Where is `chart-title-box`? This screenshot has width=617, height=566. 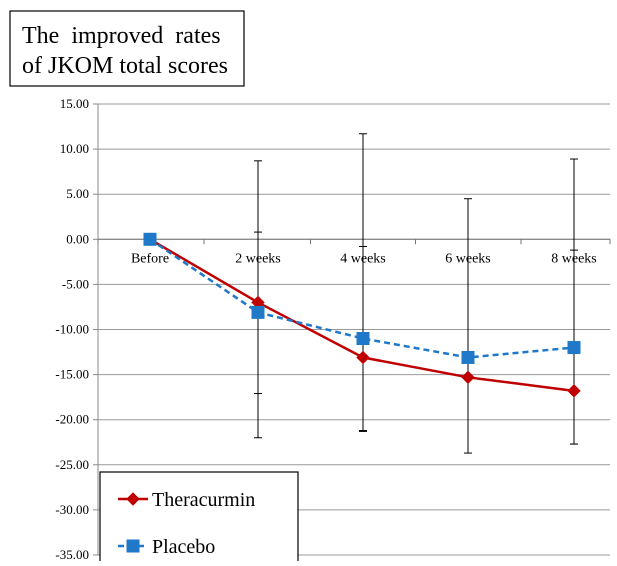 chart-title-box is located at coordinates (127, 48).